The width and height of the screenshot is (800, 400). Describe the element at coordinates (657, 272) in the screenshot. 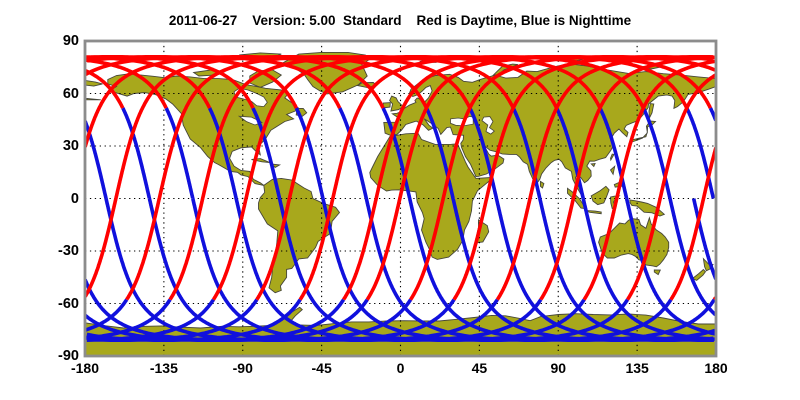

I see `land-tasmania` at that location.